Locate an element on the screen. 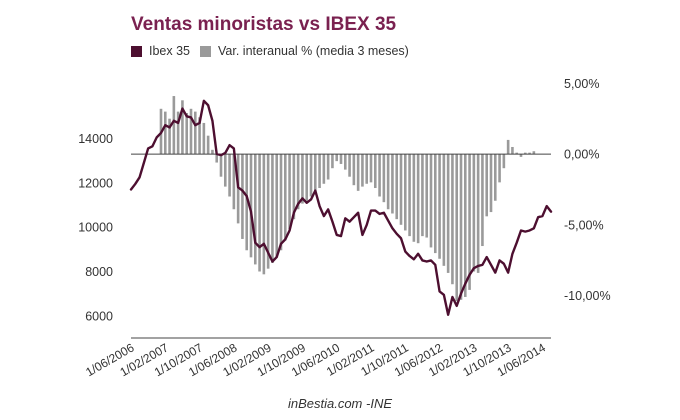 Image resolution: width=680 pixels, height=420 pixels. right-tick-label: 0,00% is located at coordinates (581, 155).